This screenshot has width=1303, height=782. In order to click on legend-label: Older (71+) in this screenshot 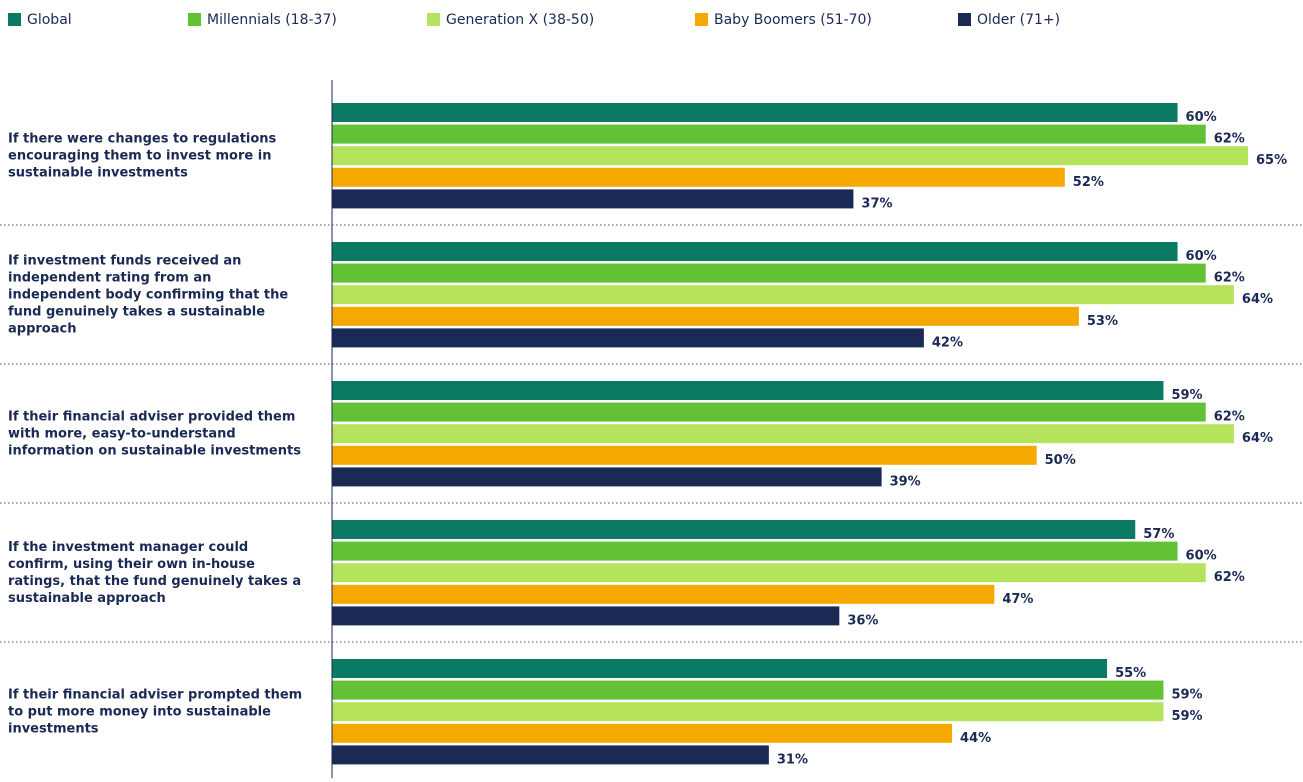, I will do `click(1018, 20)`.